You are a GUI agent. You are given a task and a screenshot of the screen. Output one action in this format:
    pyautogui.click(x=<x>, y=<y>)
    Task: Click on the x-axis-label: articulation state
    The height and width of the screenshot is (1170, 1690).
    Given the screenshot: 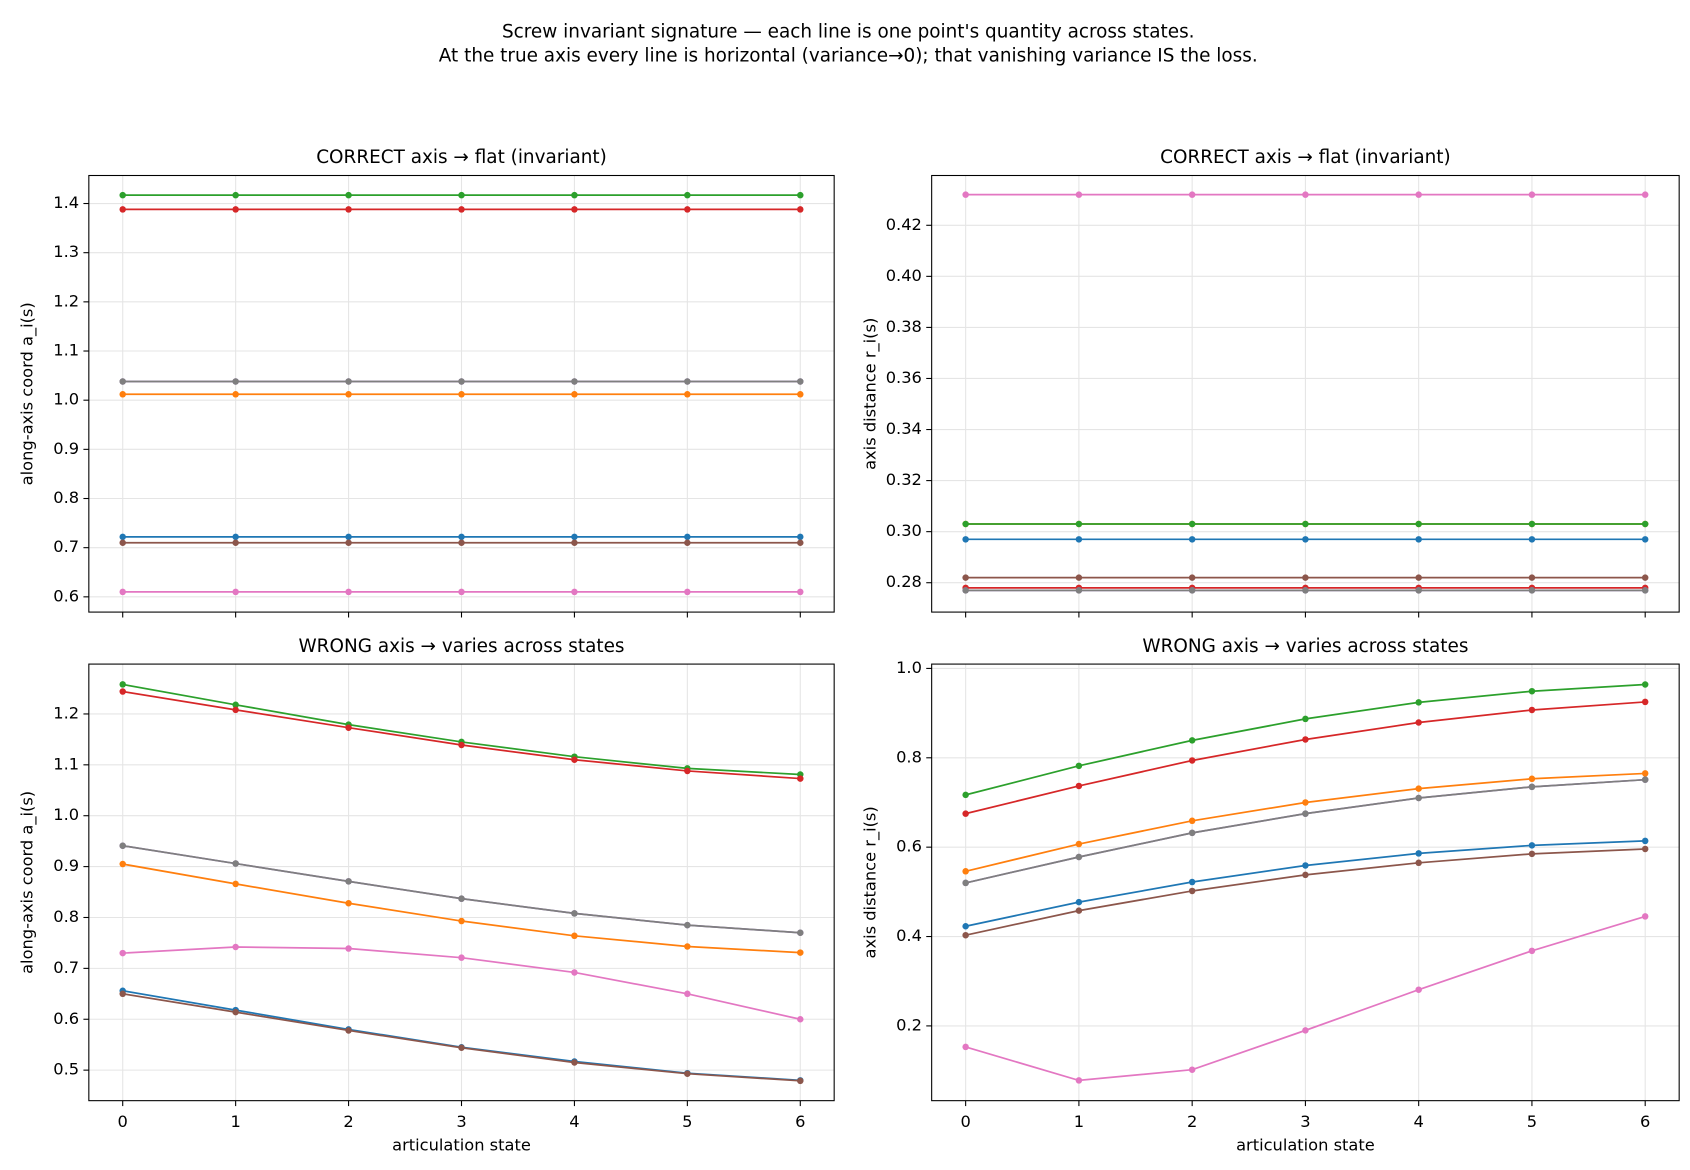 What is the action you would take?
    pyautogui.click(x=1305, y=1145)
    